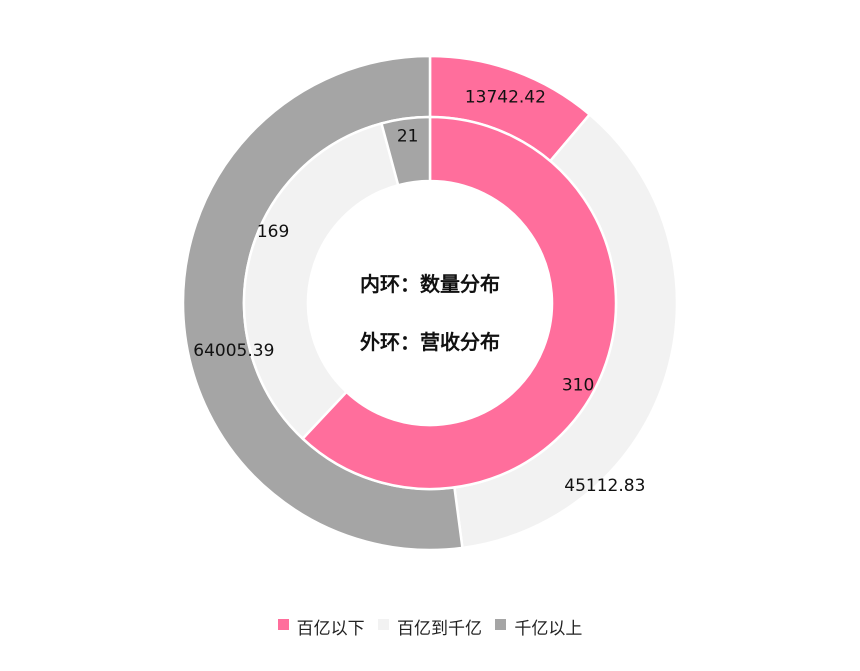 This screenshot has height=671, width=860. Describe the element at coordinates (548, 629) in the screenshot. I see `legend-label: 千亿以上` at that location.